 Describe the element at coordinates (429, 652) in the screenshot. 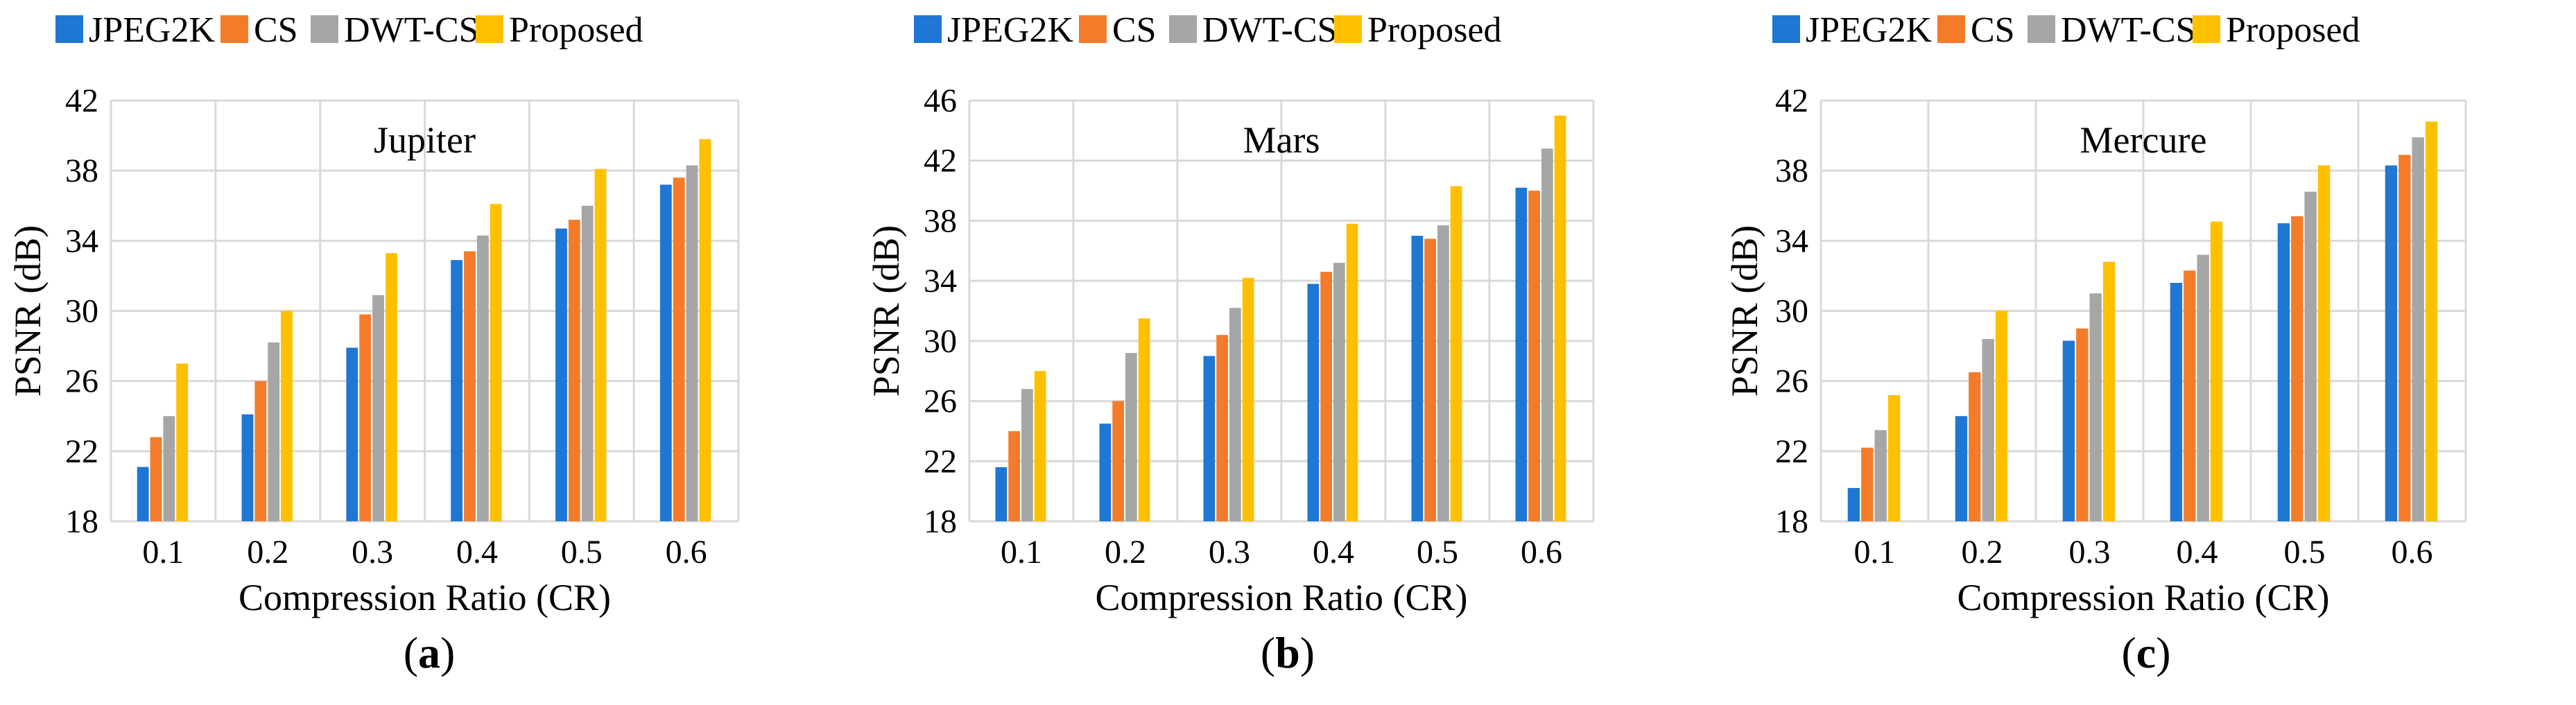

I see `caption-letter: a` at that location.